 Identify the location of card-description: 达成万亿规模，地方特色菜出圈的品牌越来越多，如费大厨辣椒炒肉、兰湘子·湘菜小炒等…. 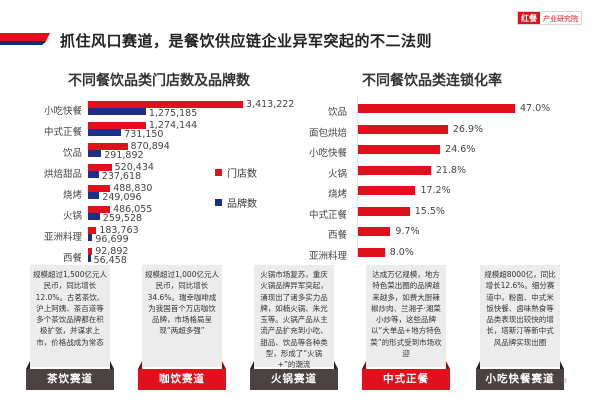
(406, 316).